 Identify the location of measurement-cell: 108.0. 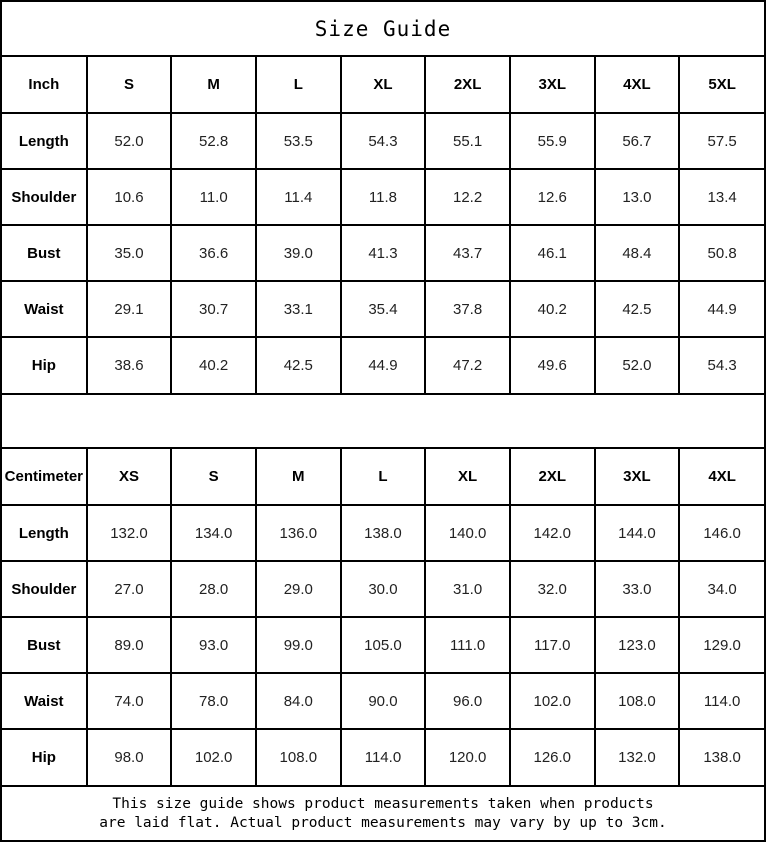
(298, 757).